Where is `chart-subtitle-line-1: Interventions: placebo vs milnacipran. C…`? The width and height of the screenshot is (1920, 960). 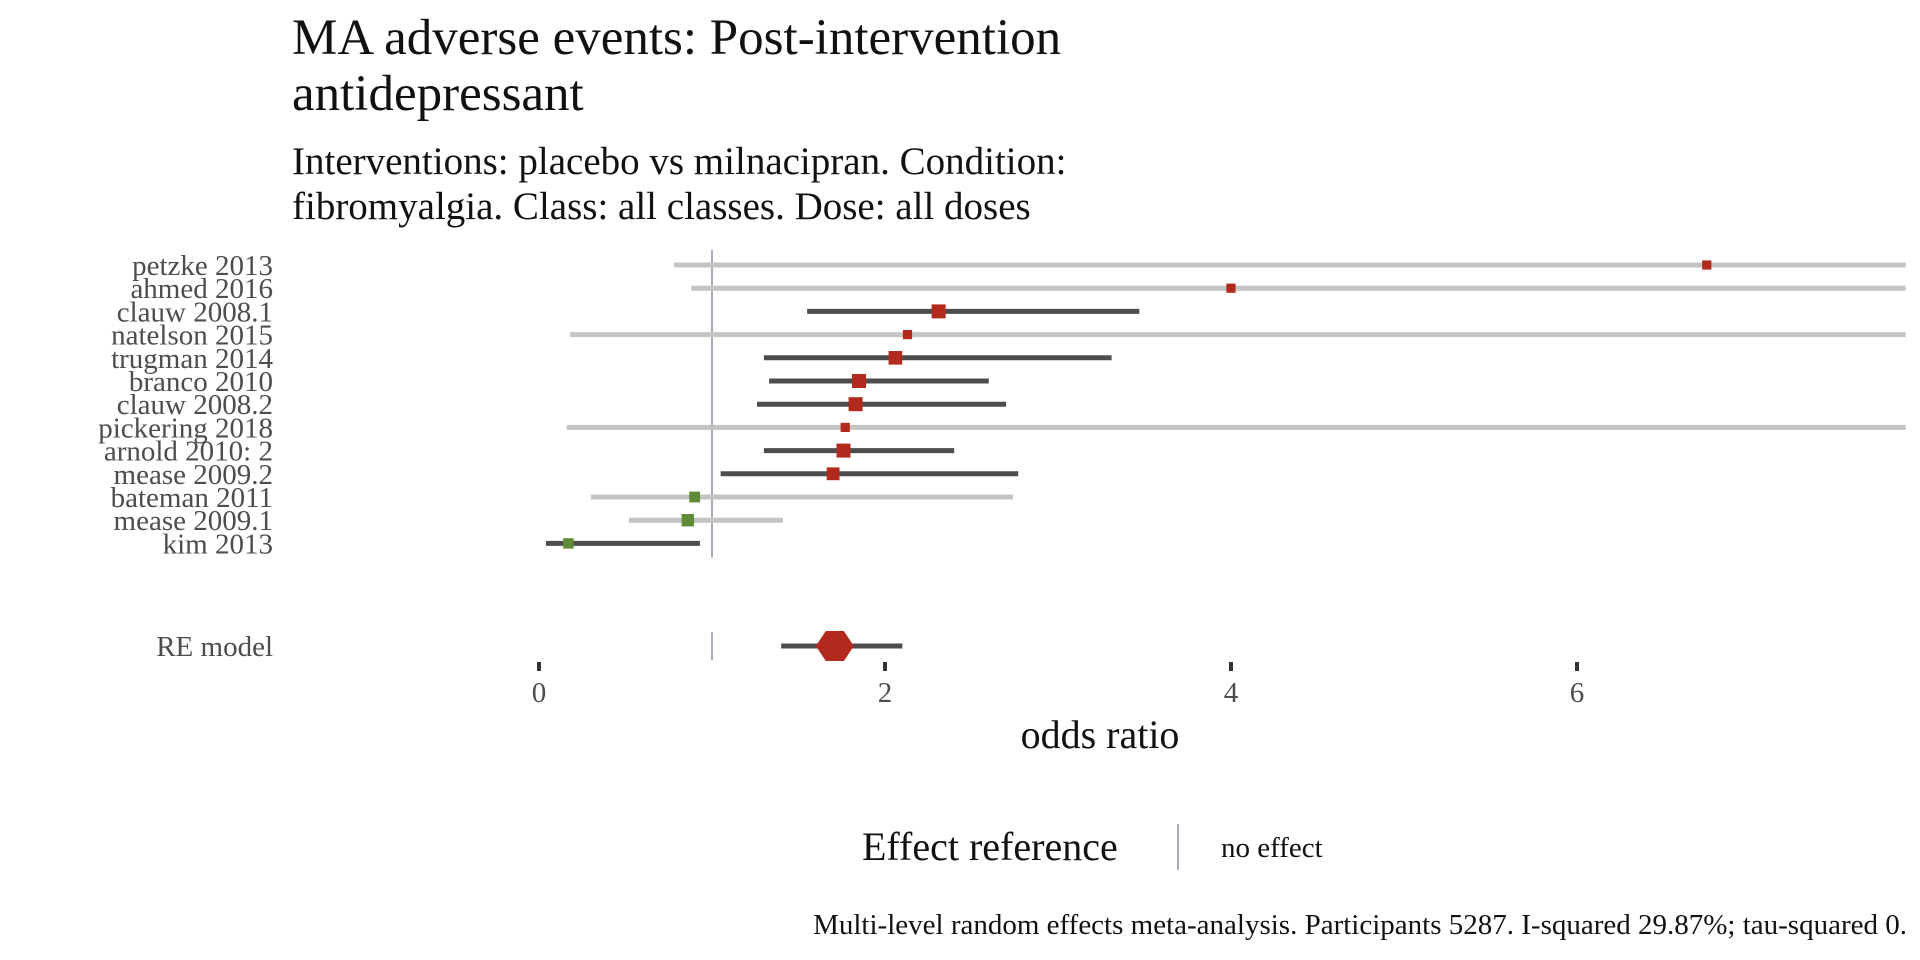
chart-subtitle-line-1: Interventions: placebo vs milnacipran. C… is located at coordinates (679, 161).